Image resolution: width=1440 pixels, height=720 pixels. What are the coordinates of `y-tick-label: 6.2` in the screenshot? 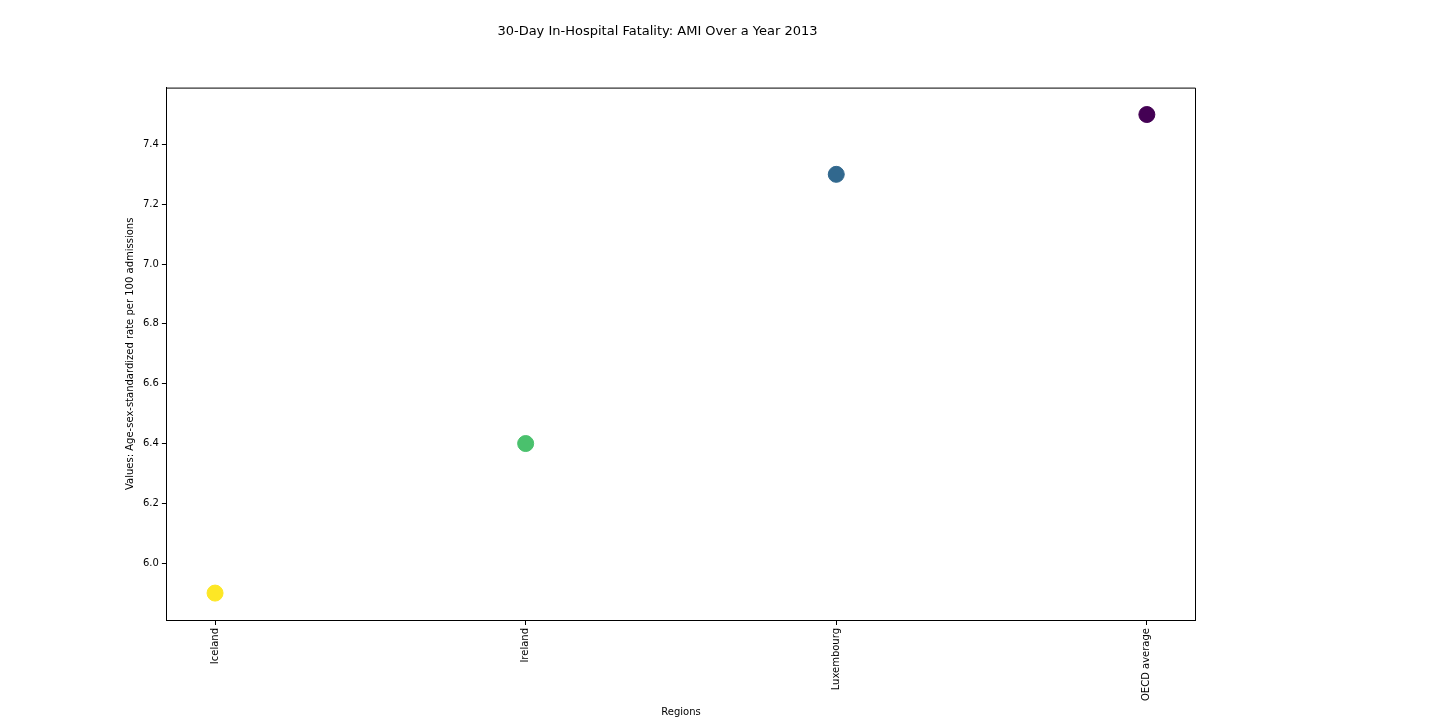 It's located at (151, 502).